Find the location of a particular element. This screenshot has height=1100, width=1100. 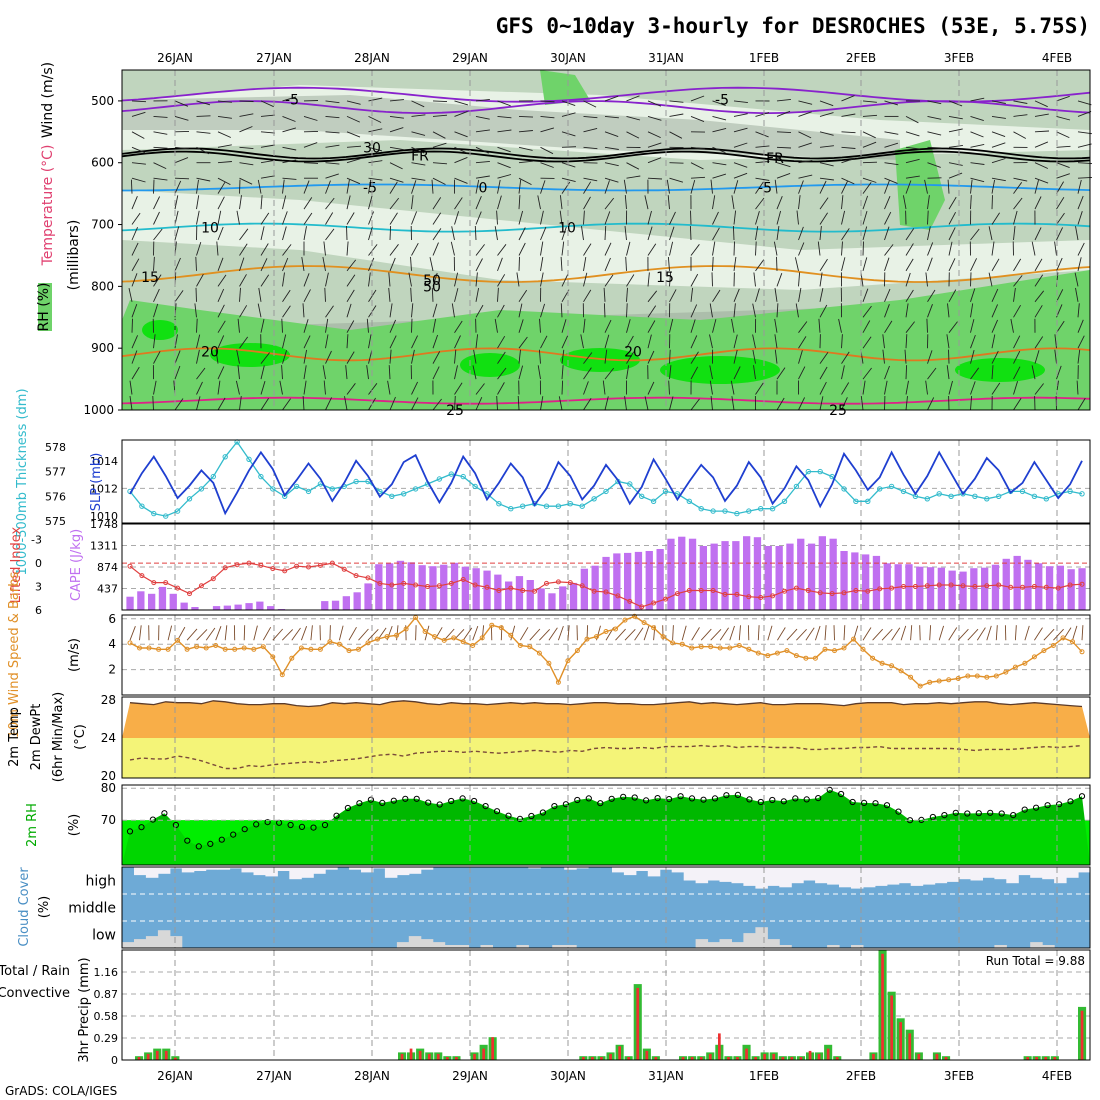

li-tick--3: -3 is located at coordinates (36, 540).